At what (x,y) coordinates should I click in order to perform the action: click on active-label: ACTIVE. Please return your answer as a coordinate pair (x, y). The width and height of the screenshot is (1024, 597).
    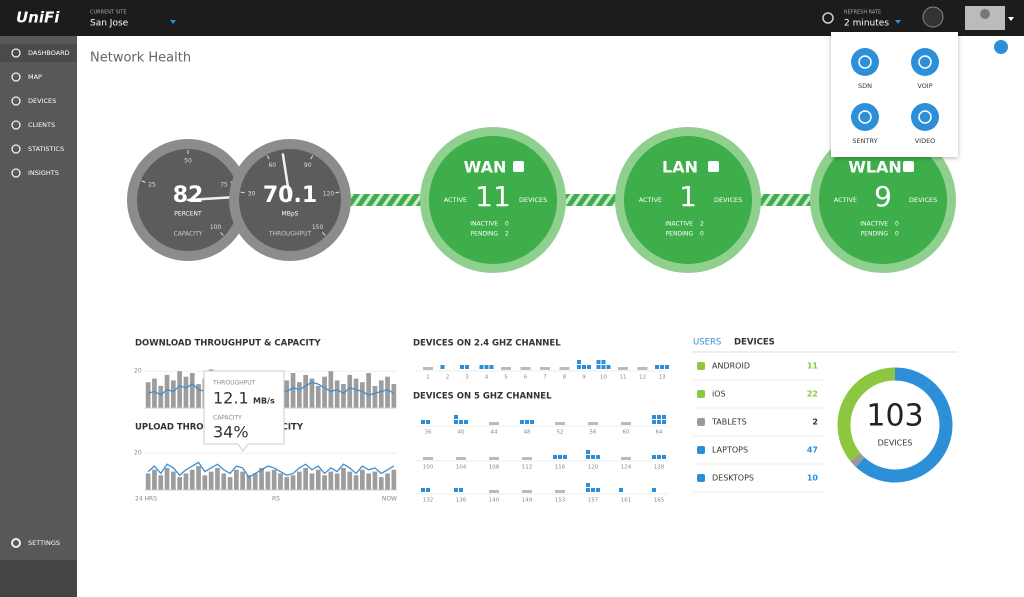
    Looking at the image, I should click on (845, 200).